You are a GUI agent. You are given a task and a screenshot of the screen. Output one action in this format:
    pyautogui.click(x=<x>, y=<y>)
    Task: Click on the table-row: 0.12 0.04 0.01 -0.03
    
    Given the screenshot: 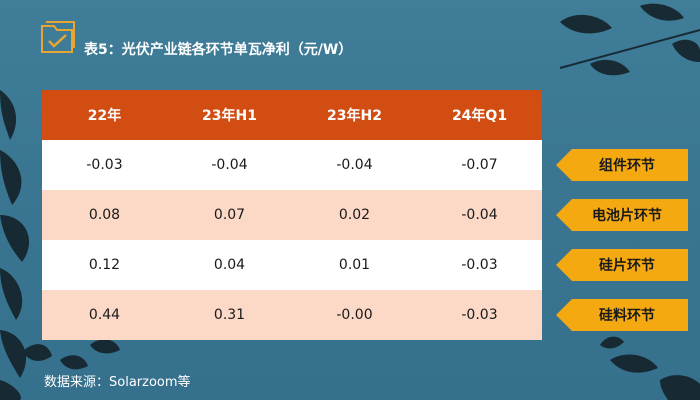 What is the action you would take?
    pyautogui.click(x=292, y=265)
    